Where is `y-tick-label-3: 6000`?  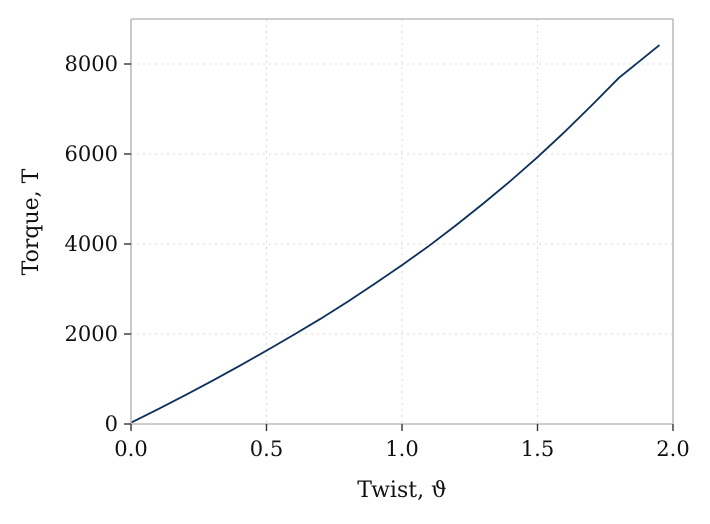 y-tick-label-3: 6000 is located at coordinates (91, 154).